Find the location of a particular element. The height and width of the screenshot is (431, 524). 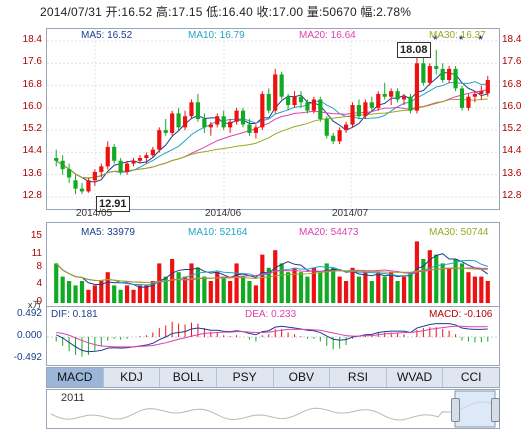

tab-rsi: RSI is located at coordinates (358, 377).